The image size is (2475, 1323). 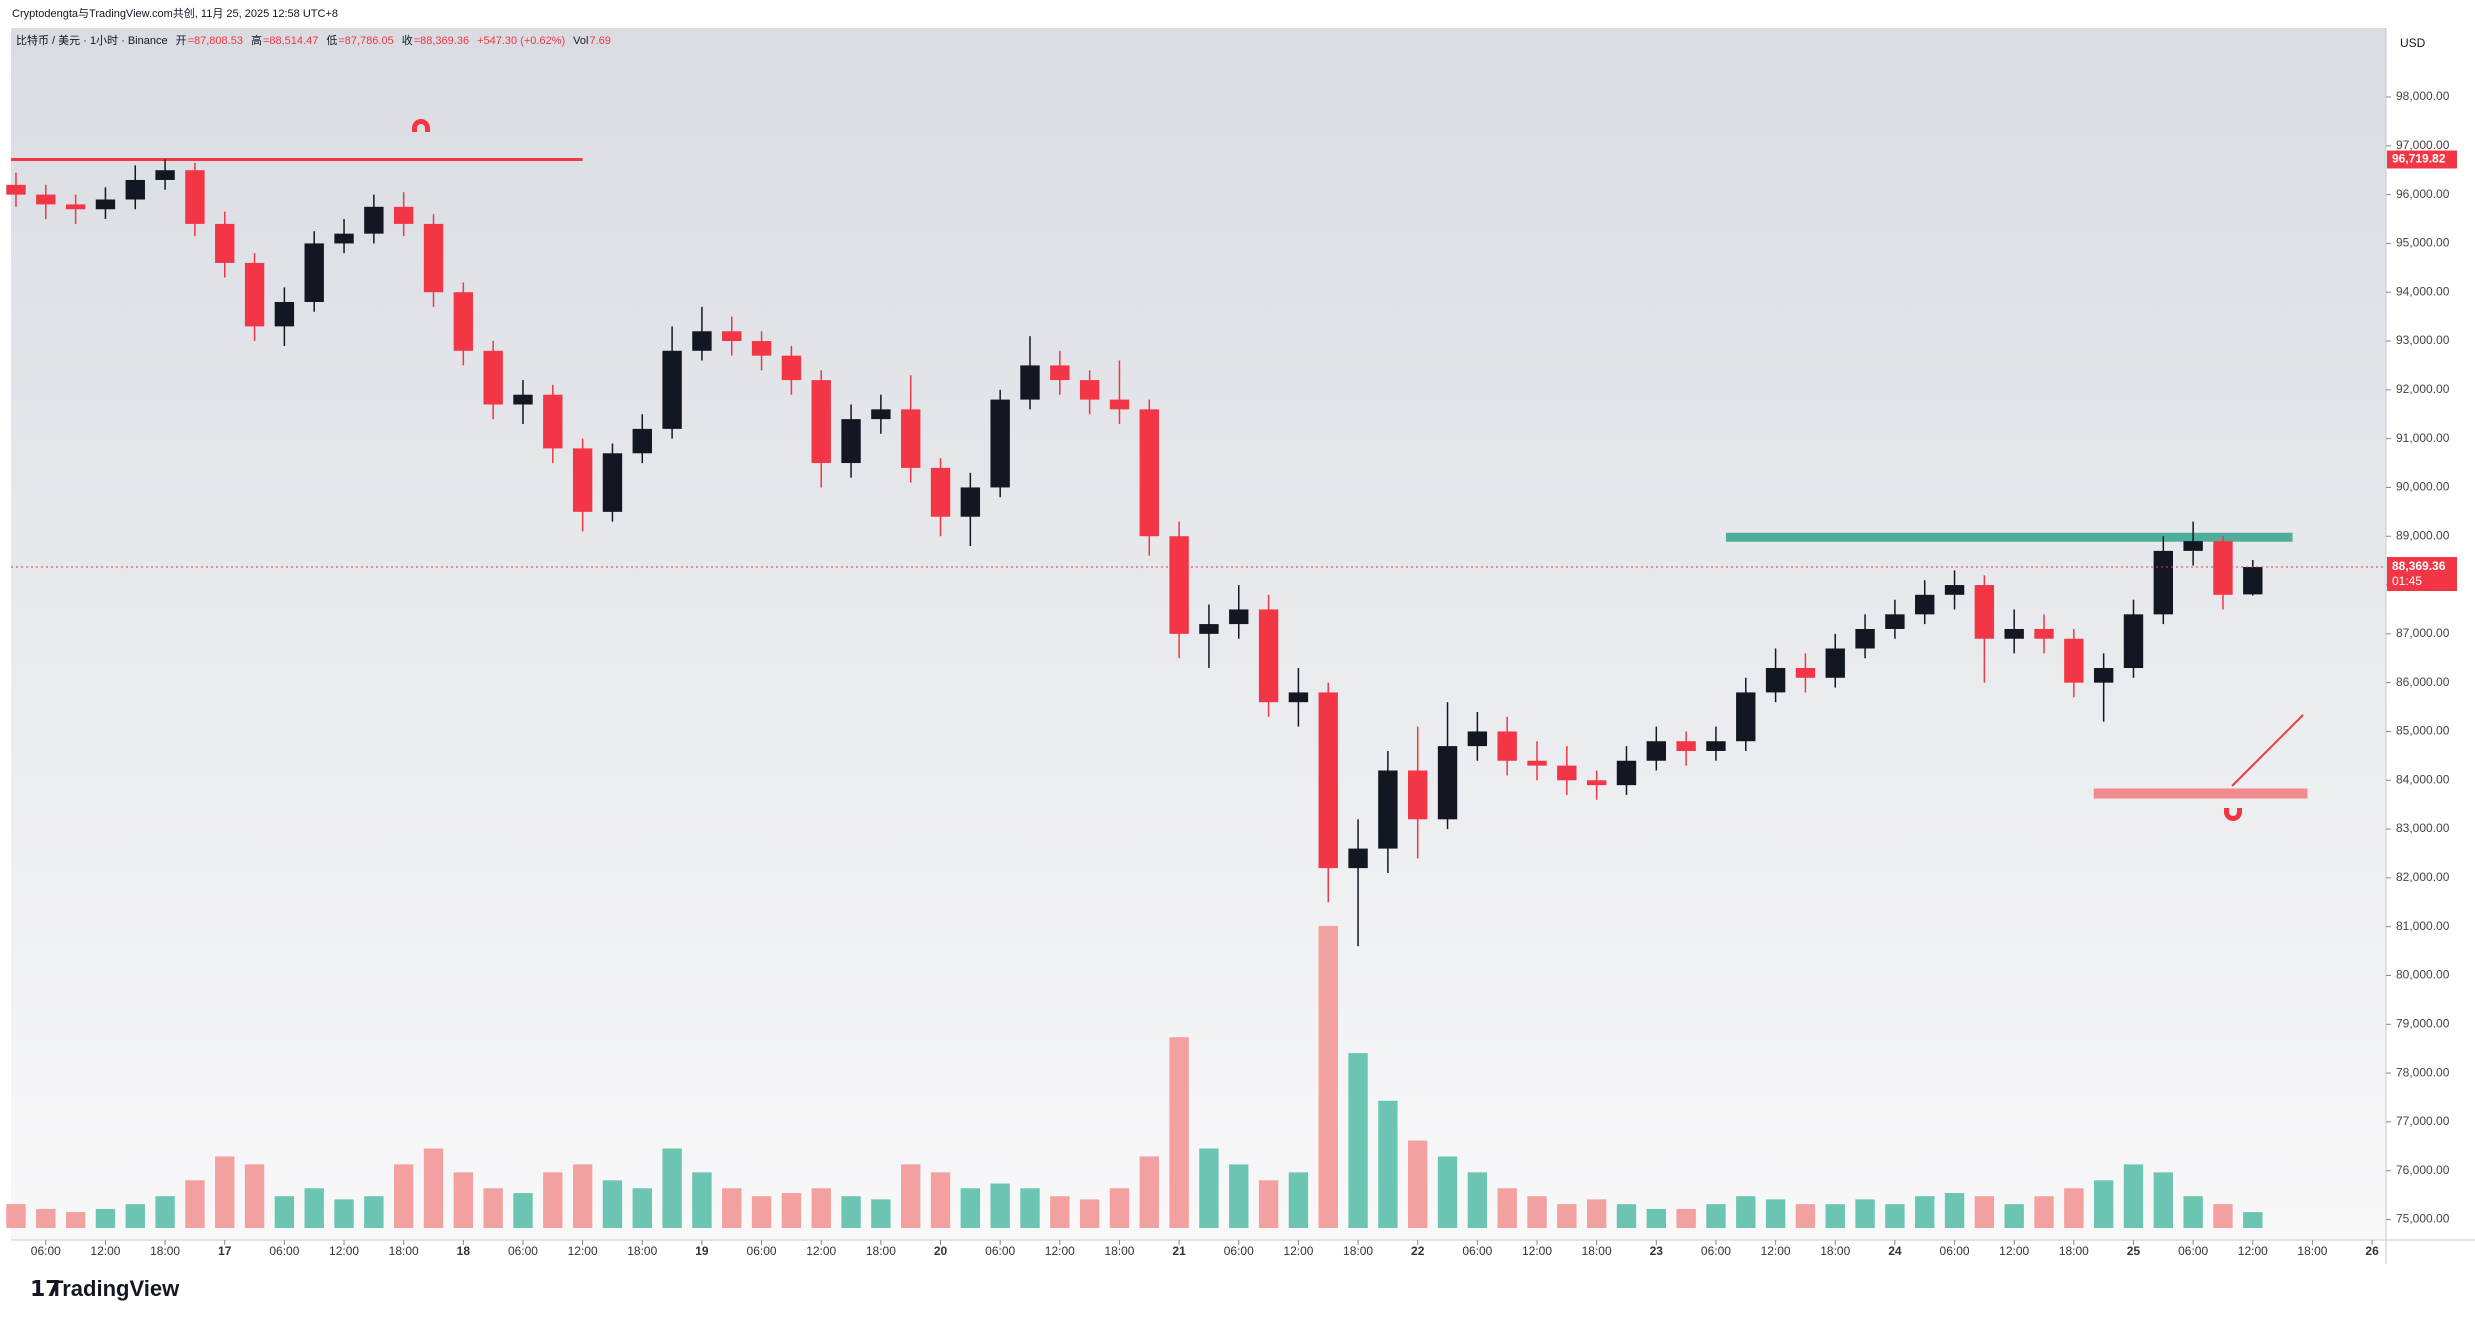 I want to click on x-tick-label: 18, so click(x=464, y=1251).